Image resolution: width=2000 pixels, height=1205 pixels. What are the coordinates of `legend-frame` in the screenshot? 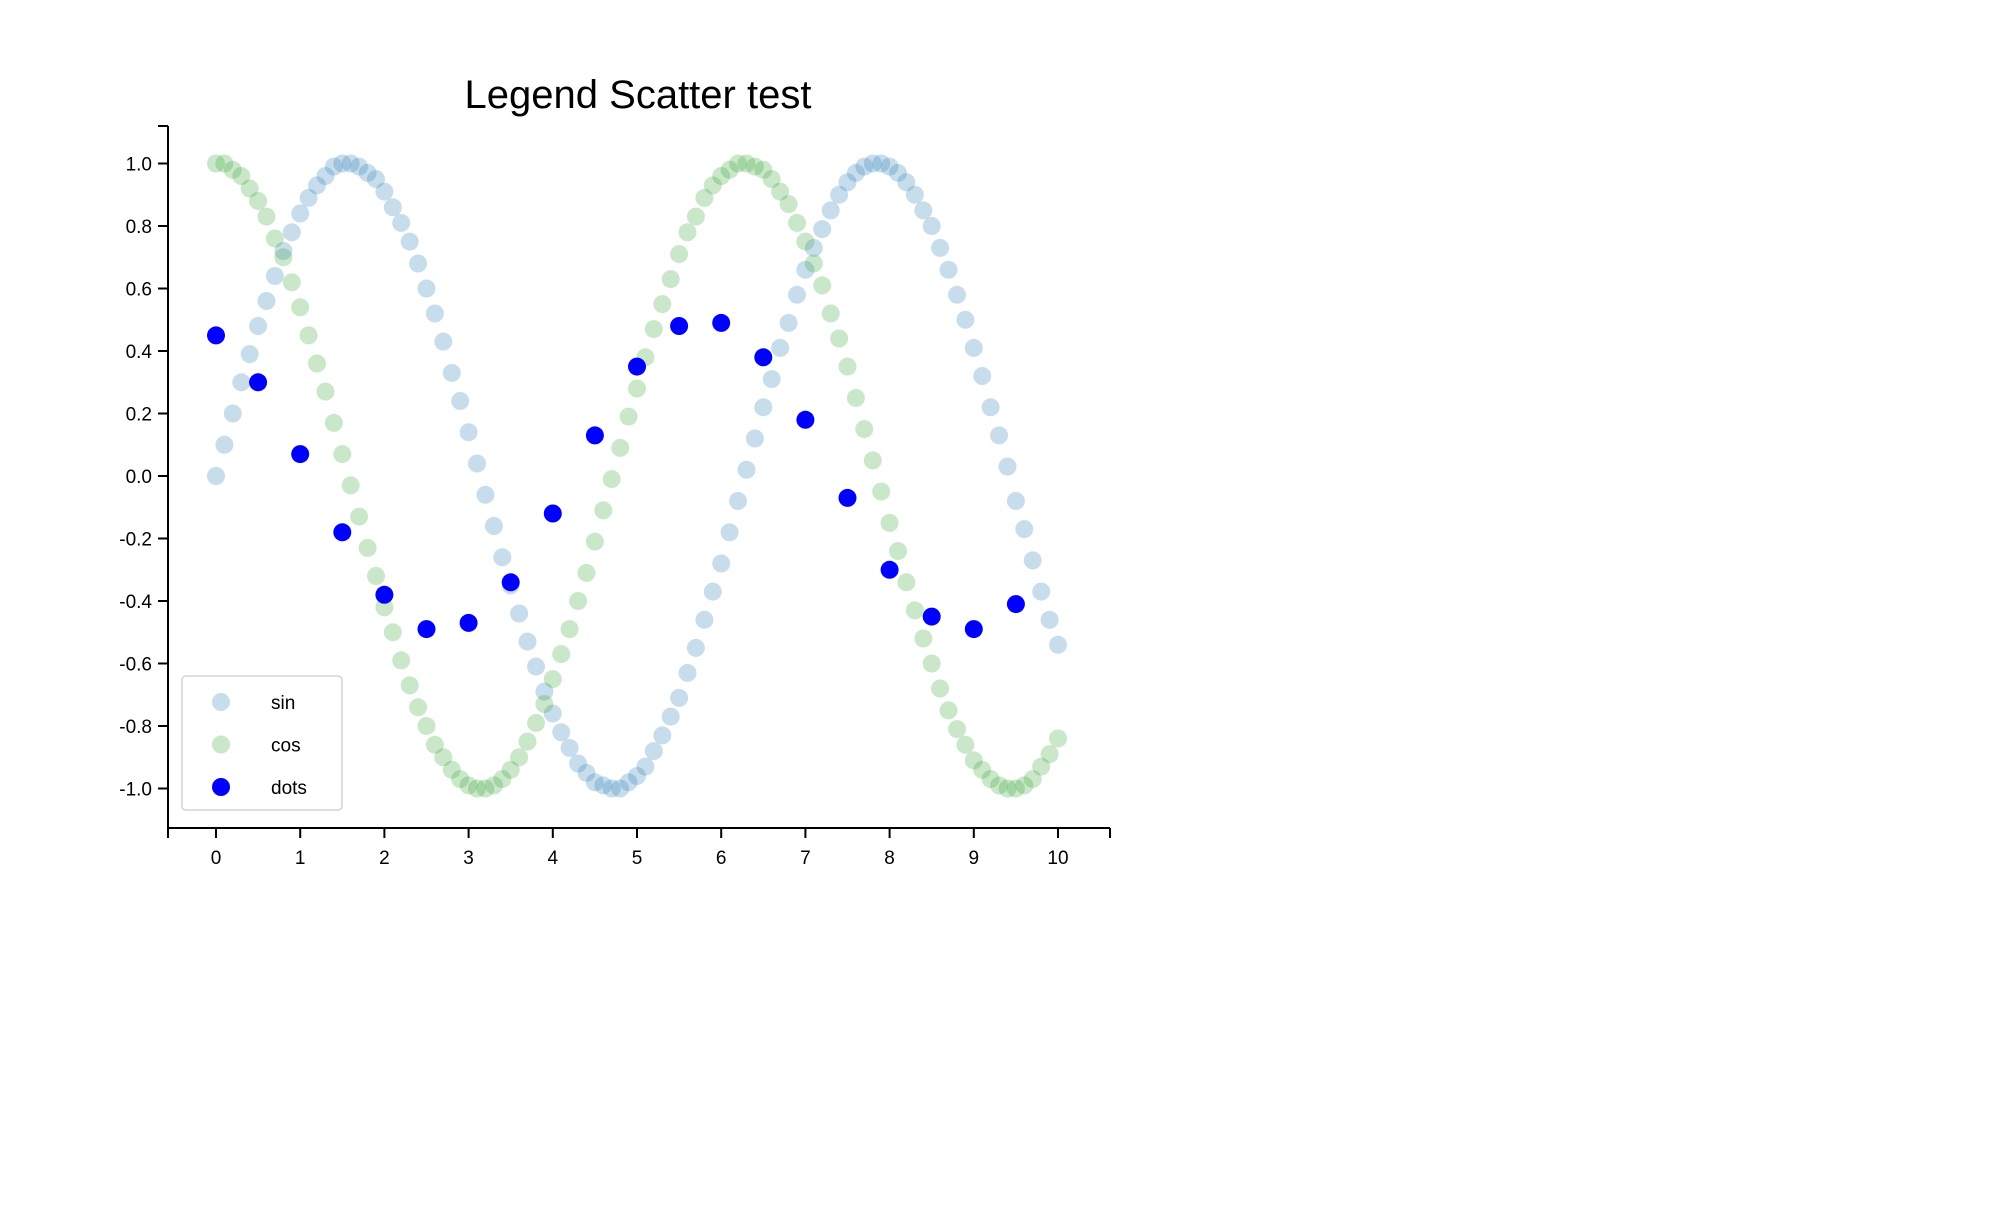 It's located at (262, 743).